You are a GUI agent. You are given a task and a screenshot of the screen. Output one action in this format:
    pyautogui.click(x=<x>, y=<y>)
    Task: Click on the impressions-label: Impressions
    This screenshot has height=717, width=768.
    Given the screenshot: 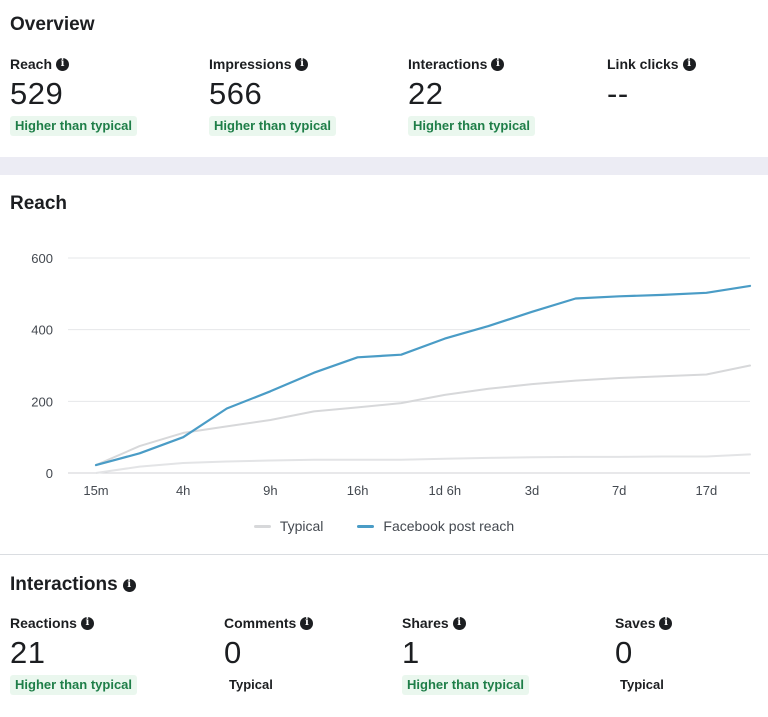 What is the action you would take?
    pyautogui.click(x=250, y=64)
    